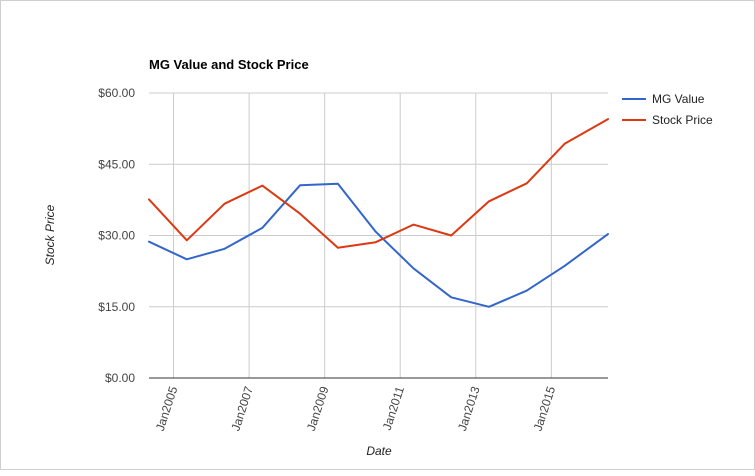  Describe the element at coordinates (242, 408) in the screenshot. I see `x-tick-label: Jan2007` at that location.